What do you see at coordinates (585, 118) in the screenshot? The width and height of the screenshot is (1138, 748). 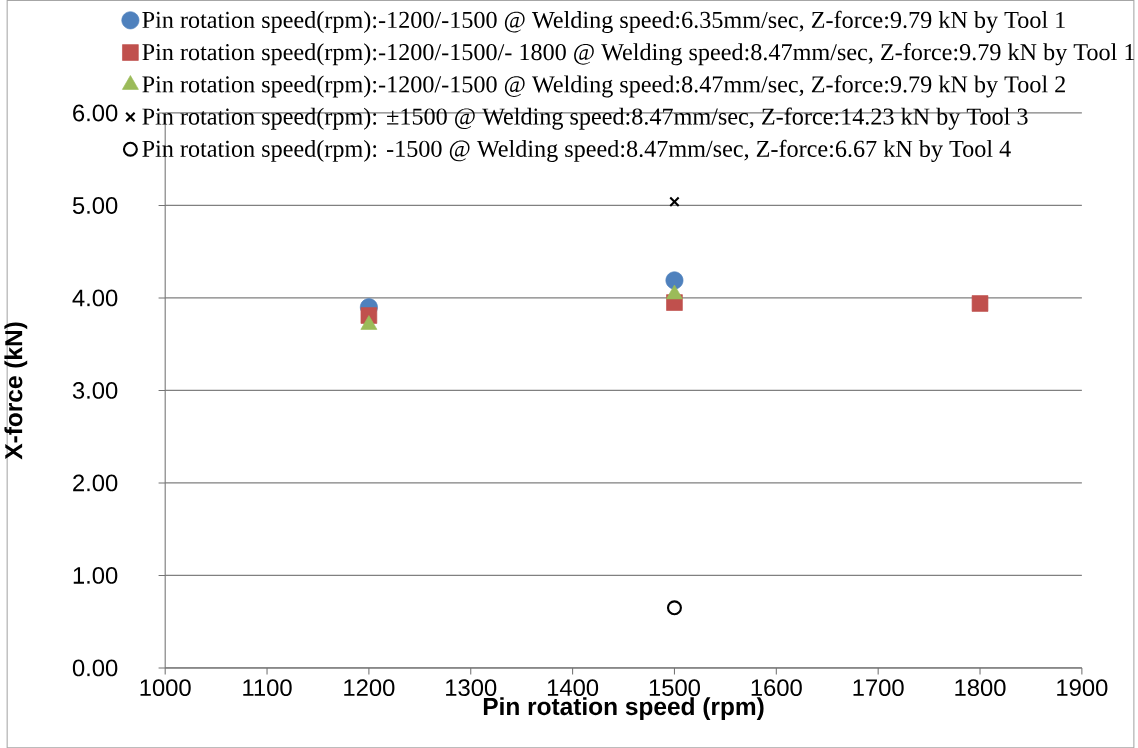 I see `legend-label: Pin rotation speed(rpm): ±1500 @ Welding speed:8.47mm/sec, Z-force:14.23 kN by Tool 3` at bounding box center [585, 118].